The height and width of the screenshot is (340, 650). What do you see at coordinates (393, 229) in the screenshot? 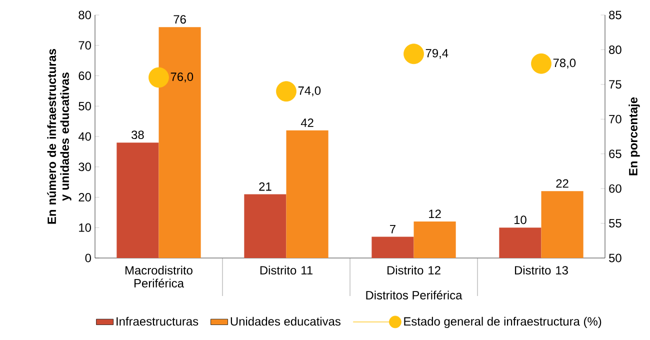
I see `data-label: 7` at bounding box center [393, 229].